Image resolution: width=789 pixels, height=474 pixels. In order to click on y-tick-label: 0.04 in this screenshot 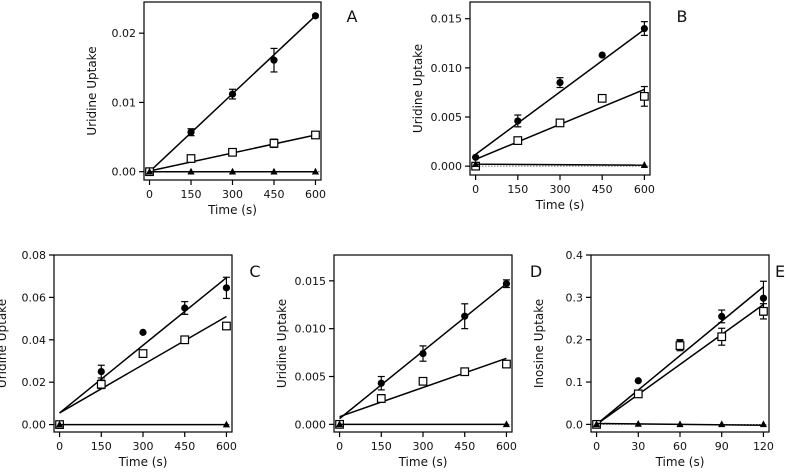, I will do `click(34, 340)`.